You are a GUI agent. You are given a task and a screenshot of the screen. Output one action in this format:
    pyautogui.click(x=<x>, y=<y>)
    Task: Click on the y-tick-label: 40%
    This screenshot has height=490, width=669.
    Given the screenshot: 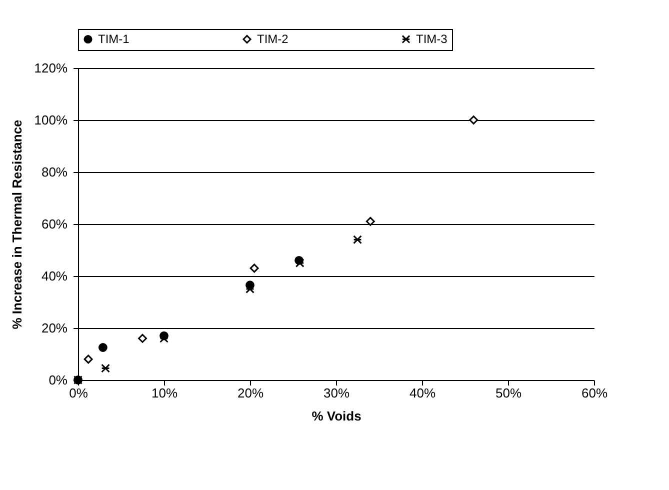 What is the action you would take?
    pyautogui.click(x=54, y=276)
    